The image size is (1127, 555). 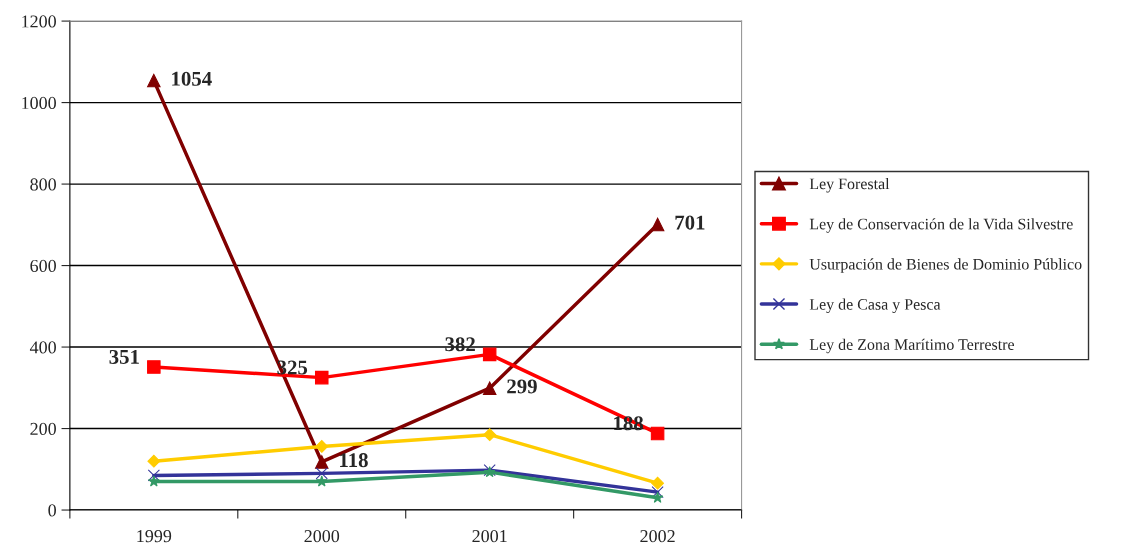 I want to click on legend-label: Ley de Zona Marítimo Terrestre, so click(x=912, y=346).